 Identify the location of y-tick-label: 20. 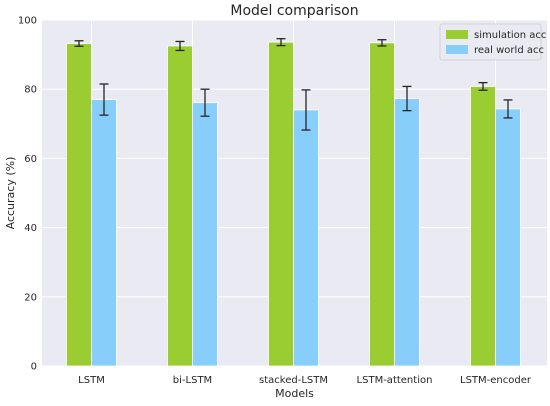
(30, 297).